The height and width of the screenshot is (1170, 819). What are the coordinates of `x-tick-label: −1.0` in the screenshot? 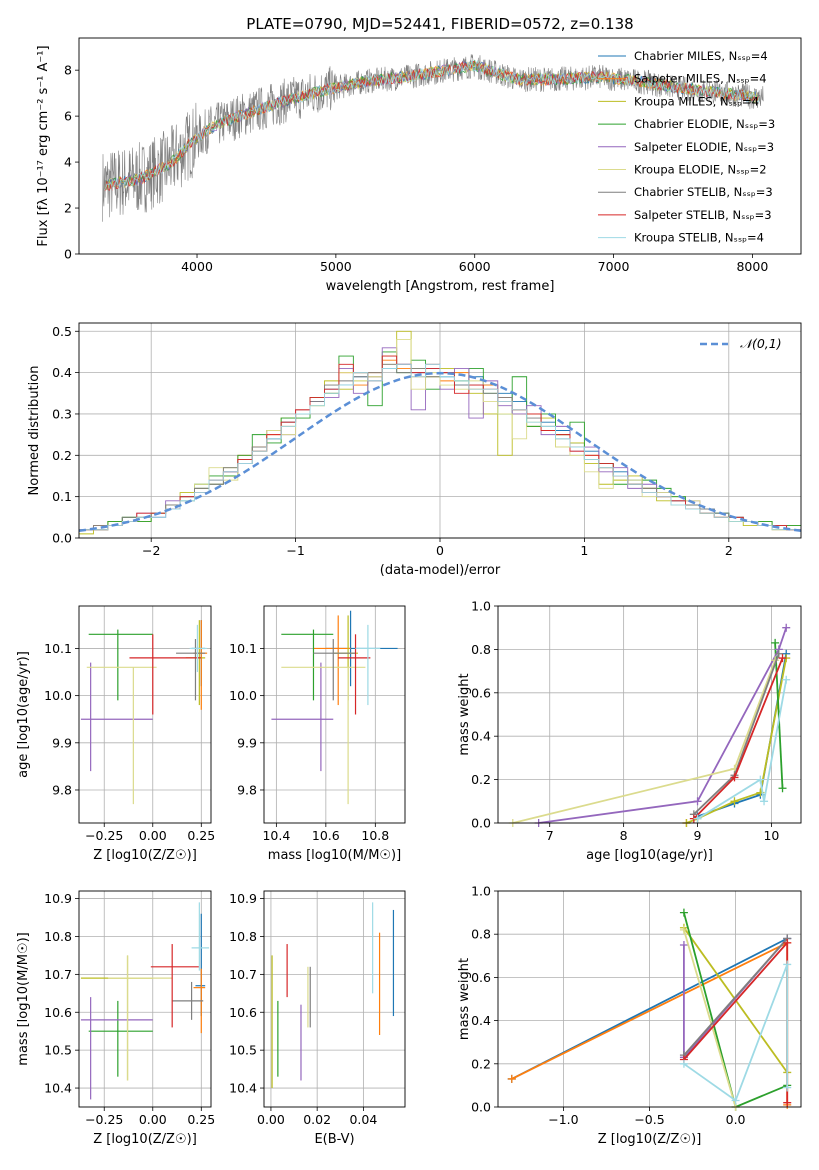 It's located at (563, 1119).